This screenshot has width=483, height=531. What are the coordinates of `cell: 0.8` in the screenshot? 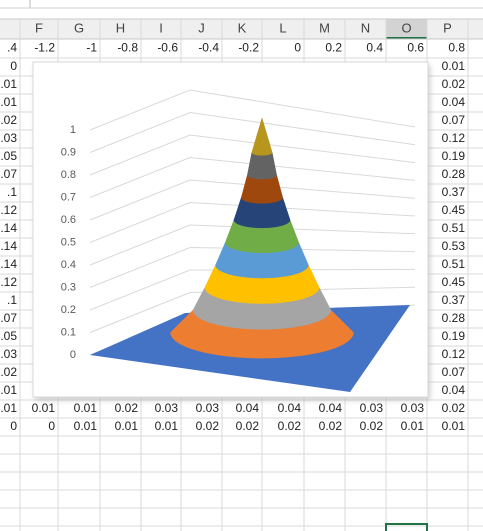 It's located at (456, 48).